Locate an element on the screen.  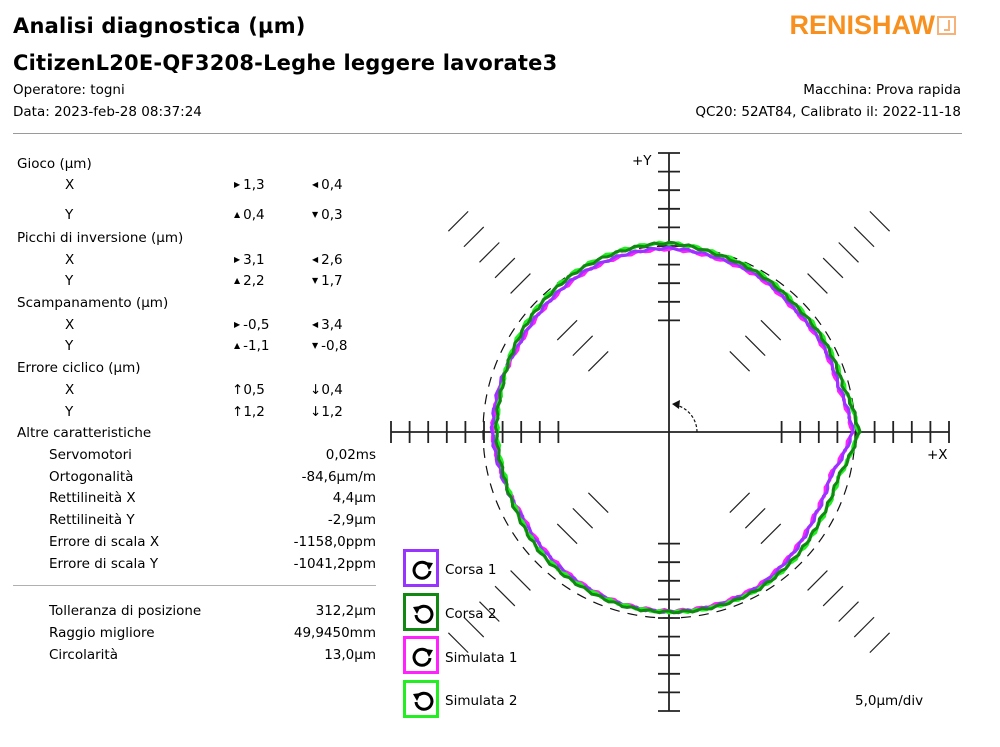
picchi-x-neg: ◀ 2,6 is located at coordinates (327, 260).